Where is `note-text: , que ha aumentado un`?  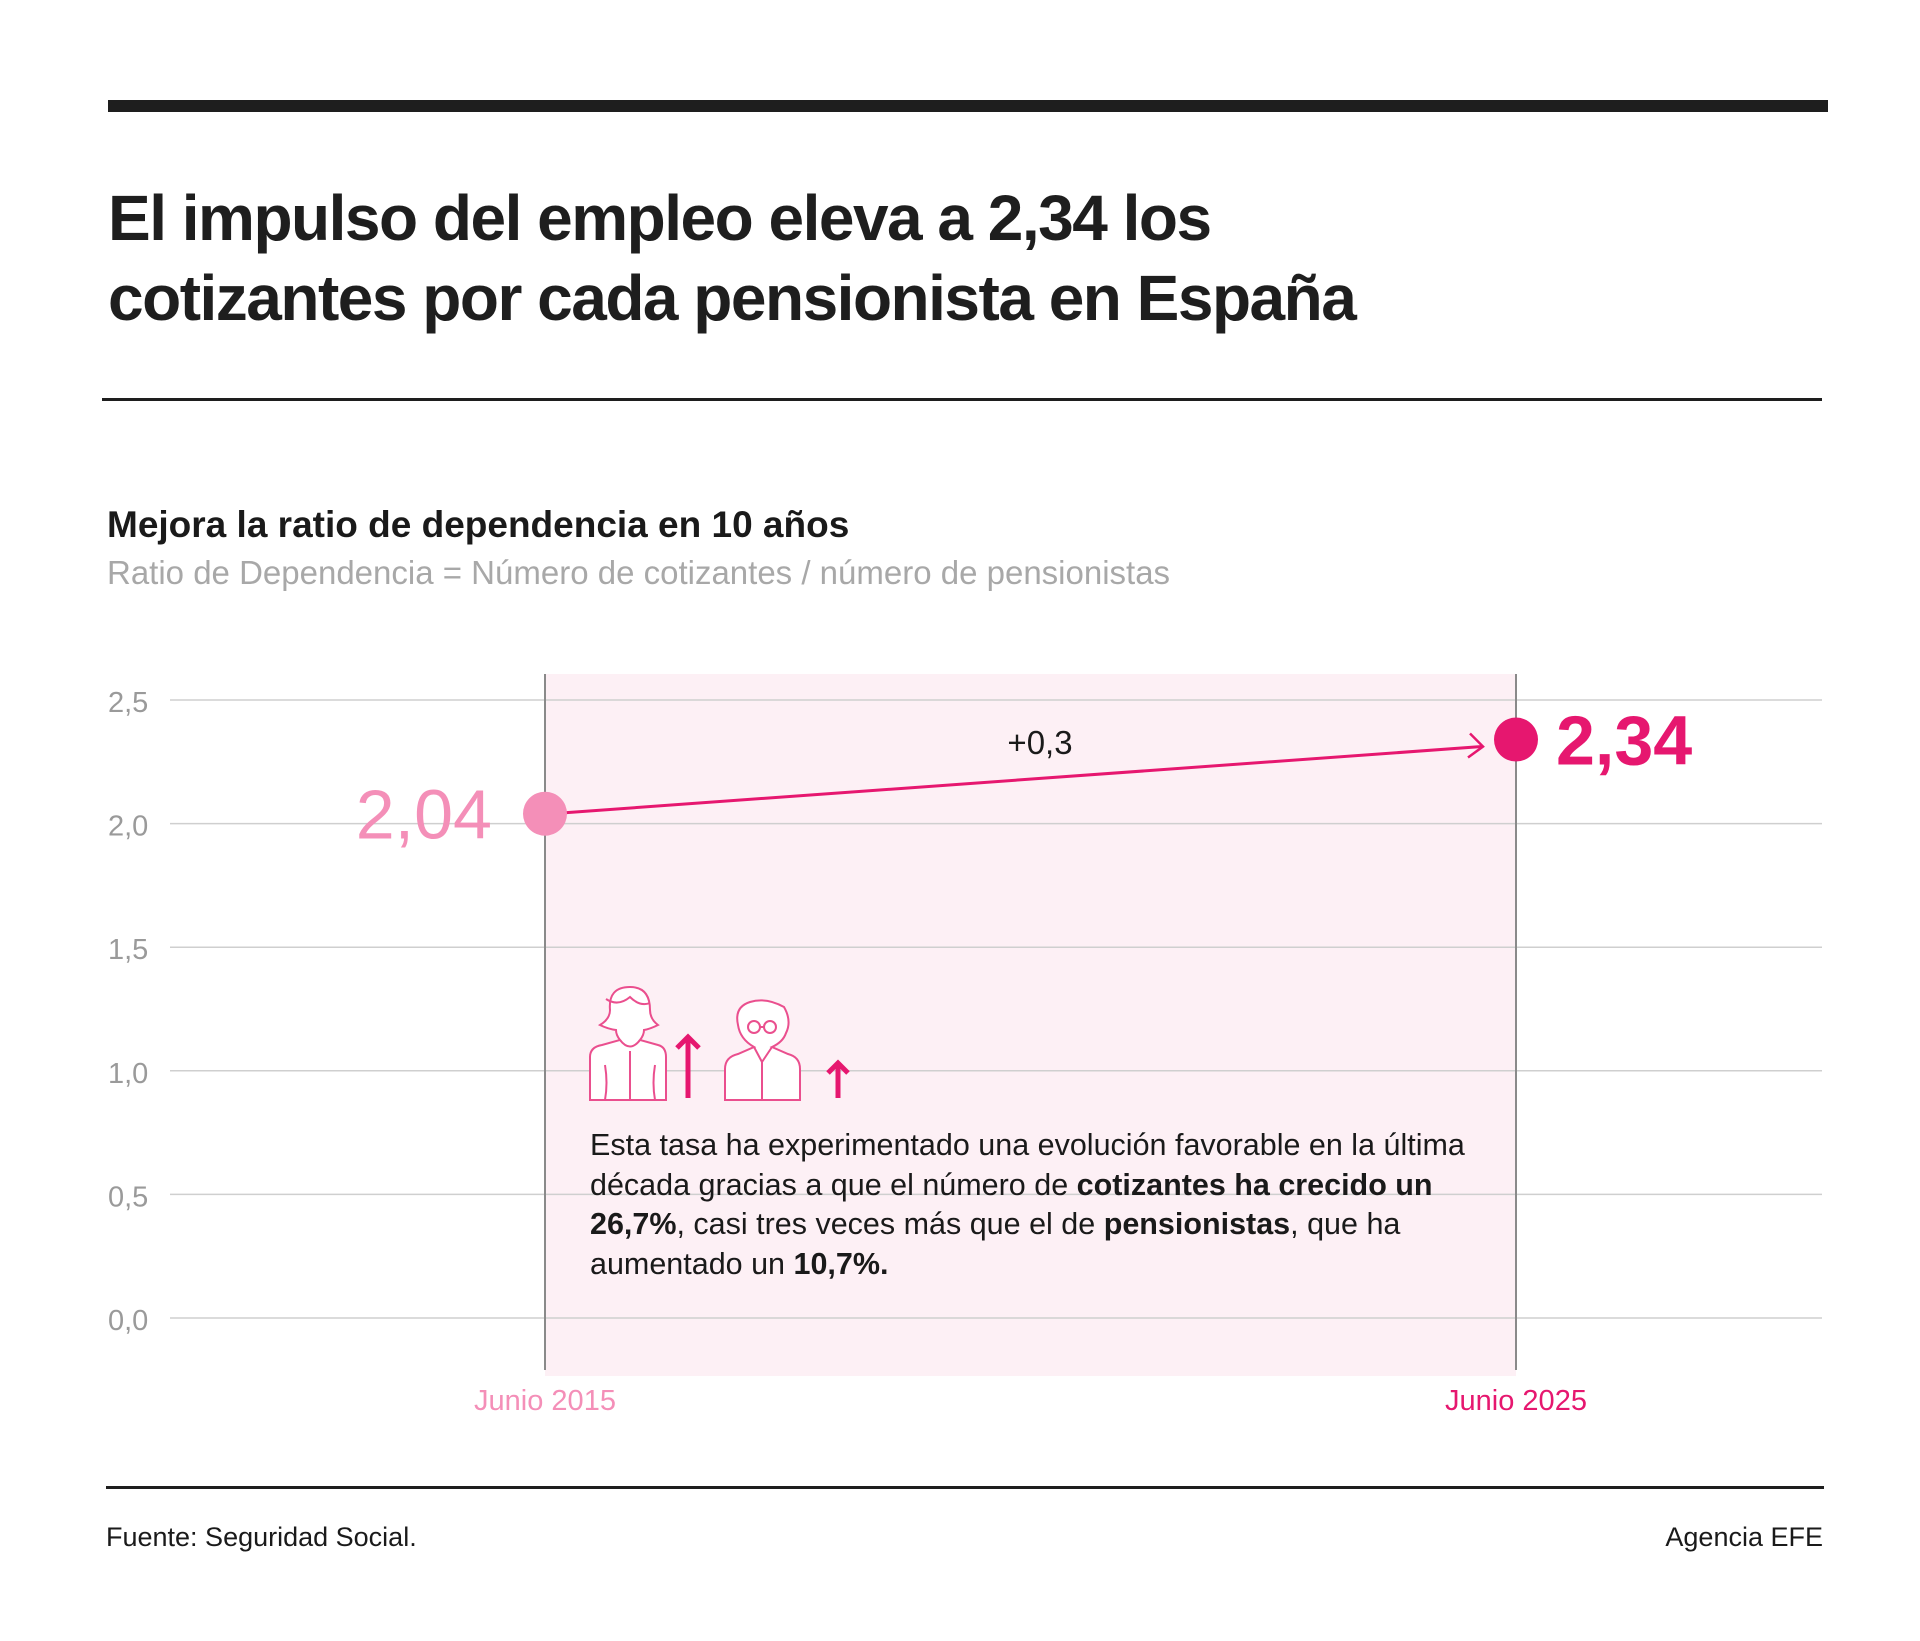
note-text: , que ha aumentado un is located at coordinates (995, 1244).